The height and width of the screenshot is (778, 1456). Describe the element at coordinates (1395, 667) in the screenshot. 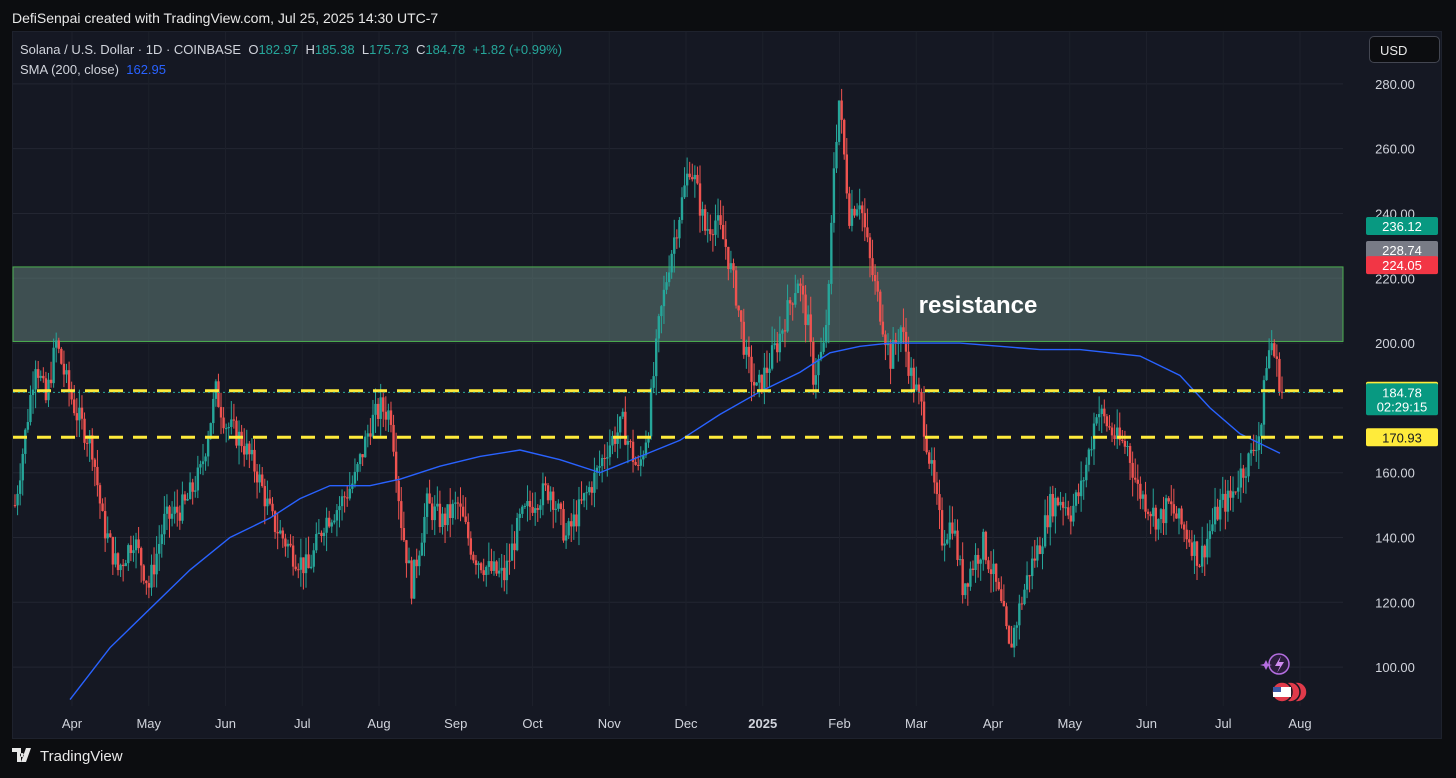

I see `y-tick-label: 100.00` at that location.